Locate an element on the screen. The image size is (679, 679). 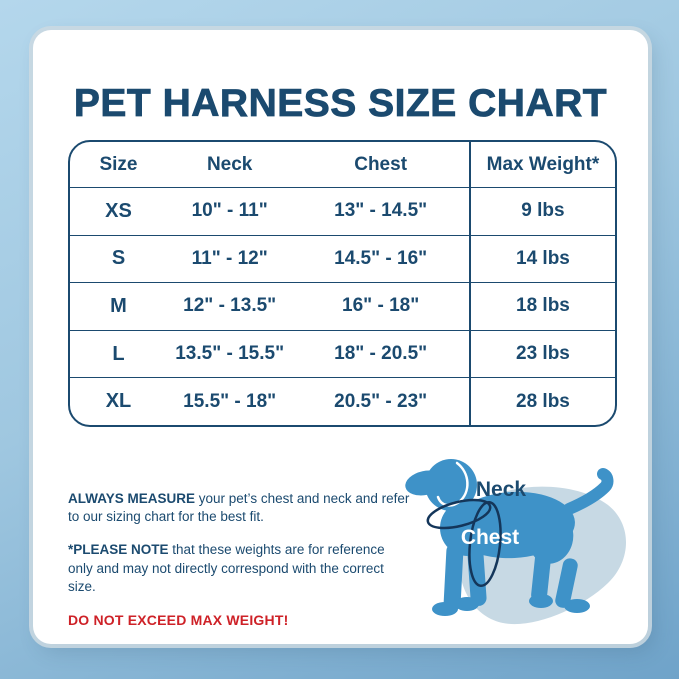
dog-measurement-diagram: Neck Chest is located at coordinates (515, 548).